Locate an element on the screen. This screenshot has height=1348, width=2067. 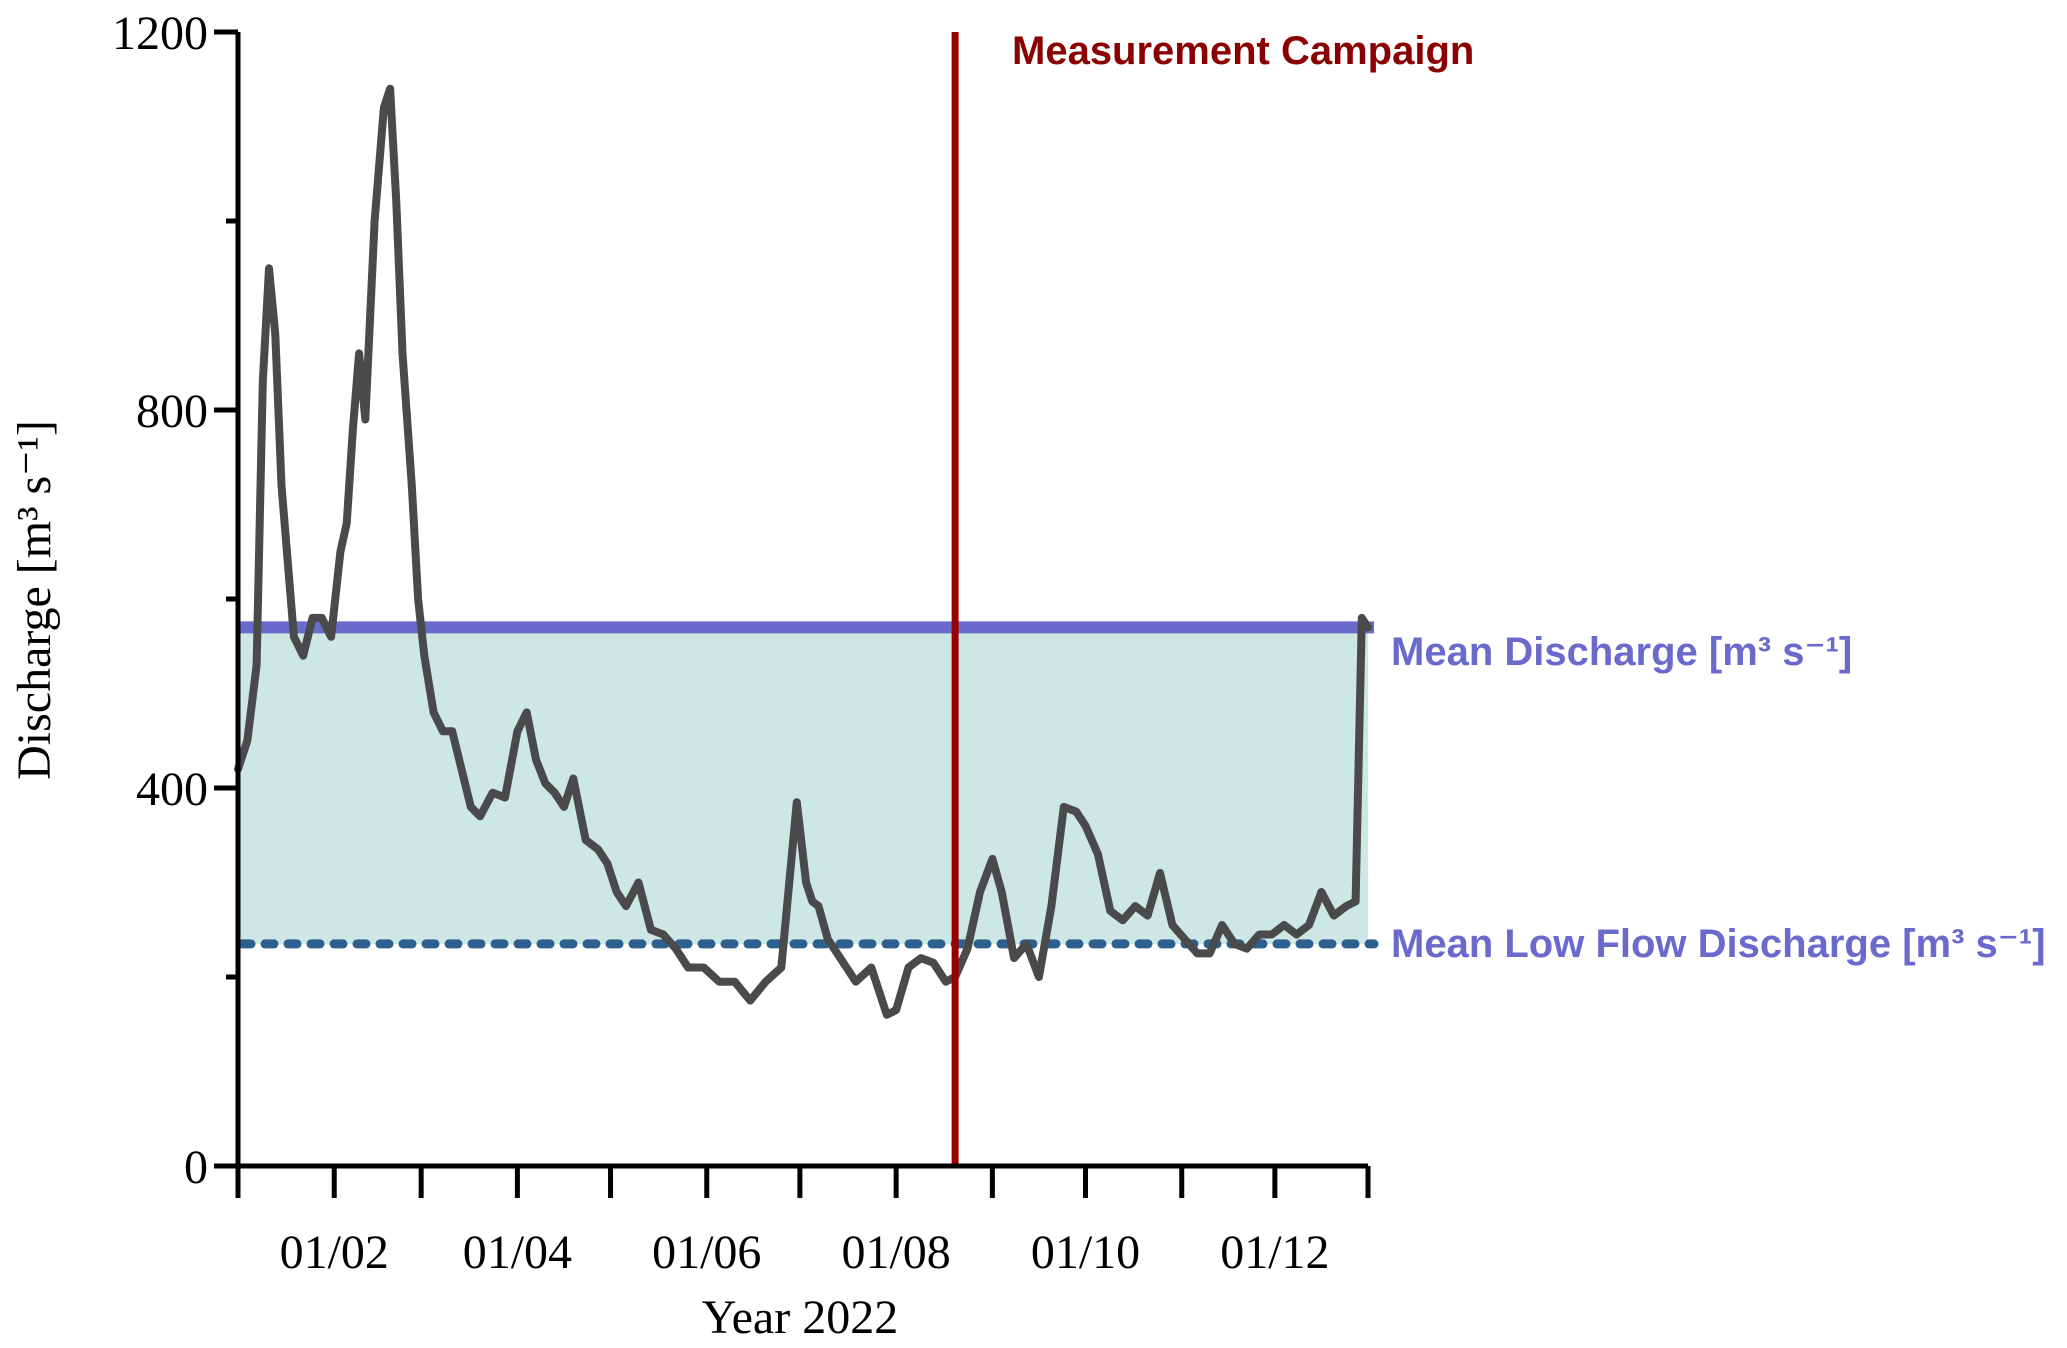
y-axis-title: Discharge [m³ s⁻¹] is located at coordinates (34, 600).